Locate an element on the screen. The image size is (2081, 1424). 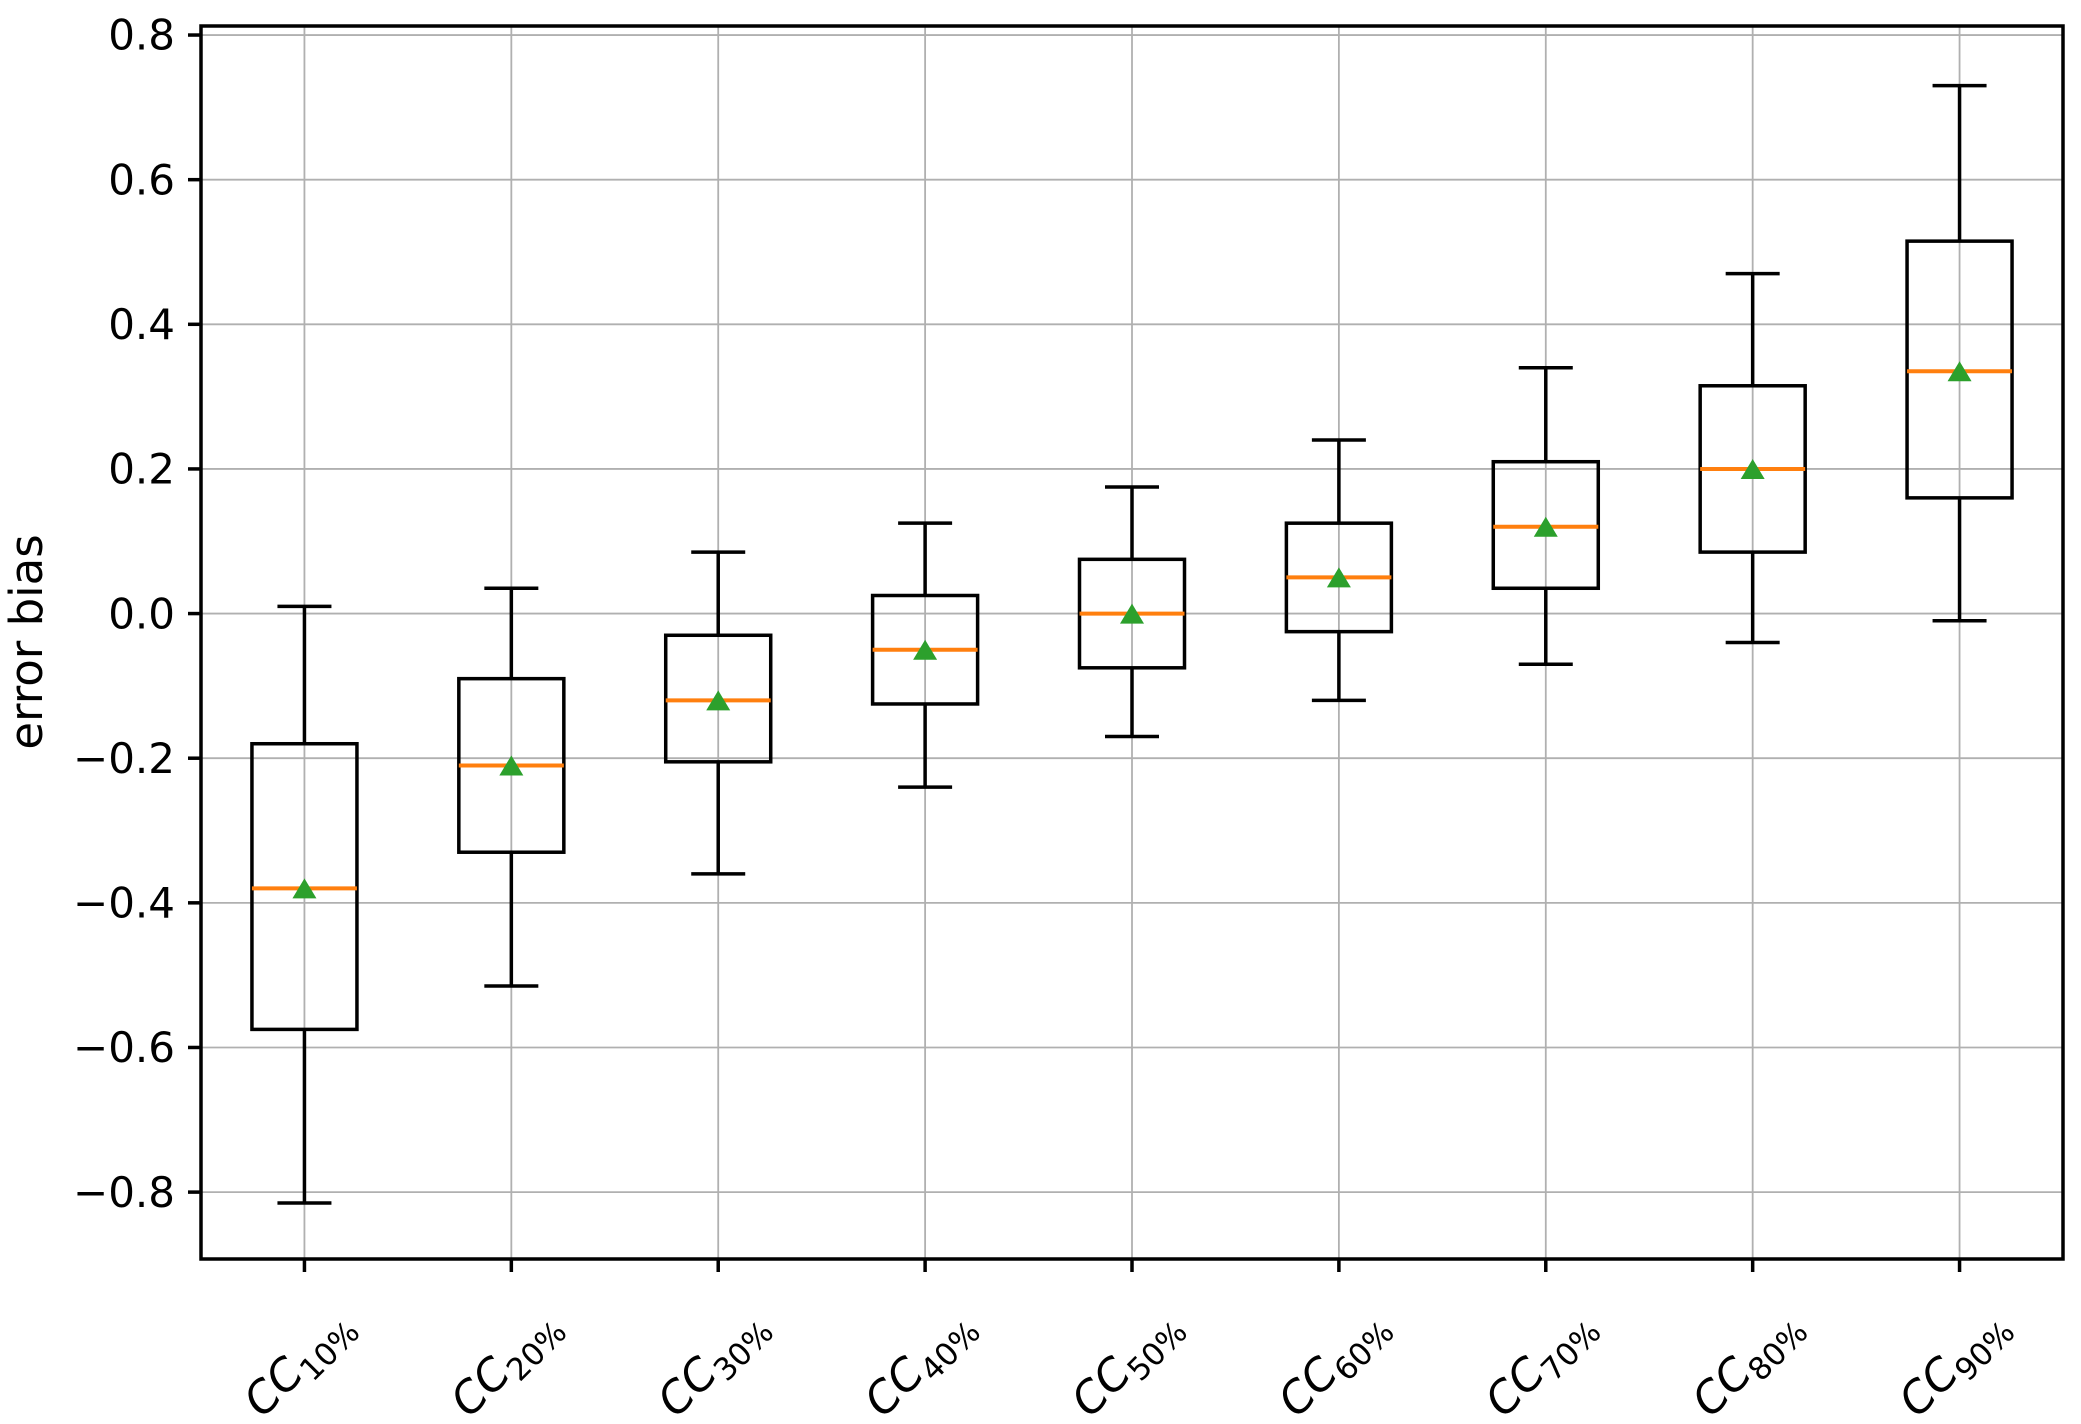
y-tick-label: −0.6 is located at coordinates (124, 1047).